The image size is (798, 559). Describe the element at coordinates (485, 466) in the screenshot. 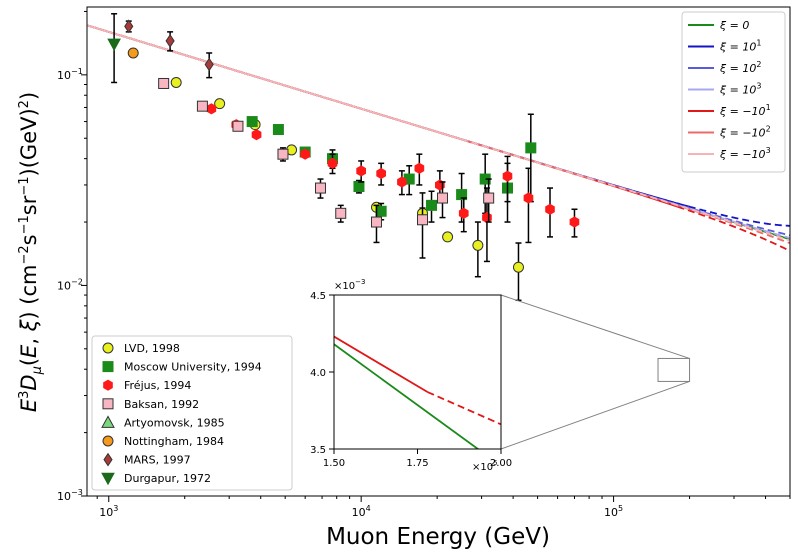

I see `inset-x-offset-label: ×10⁵` at that location.